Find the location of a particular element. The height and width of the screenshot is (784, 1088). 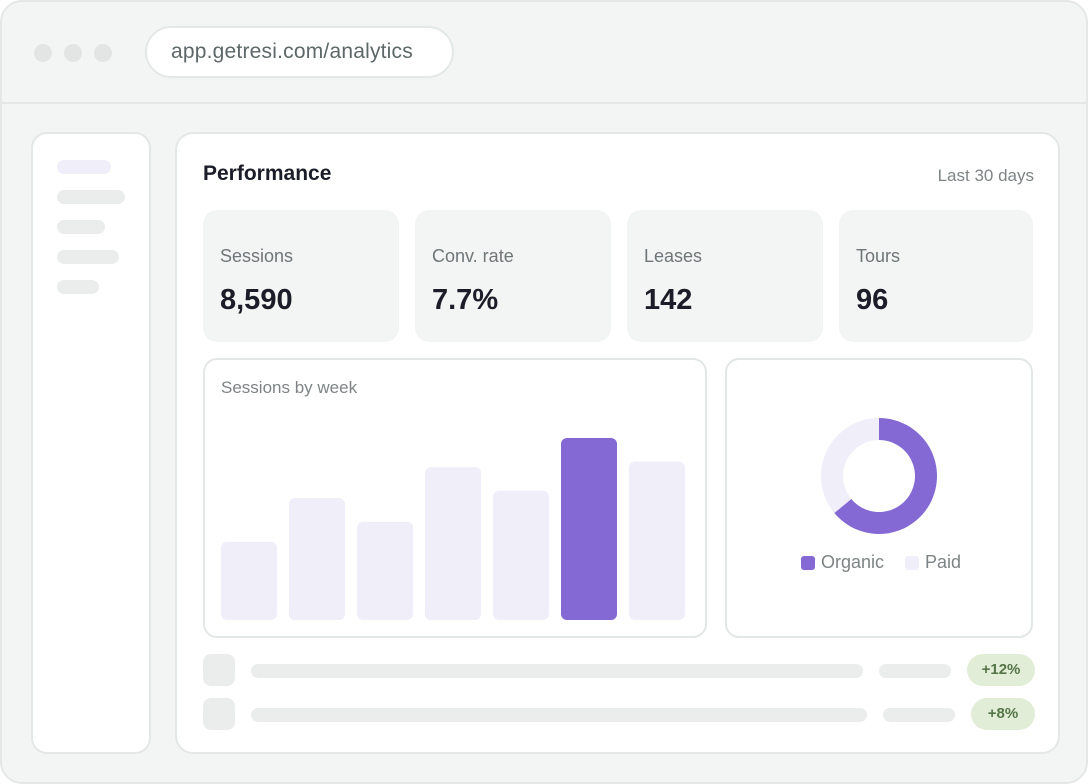

stat-card-tours: Tours 96 is located at coordinates (936, 276).